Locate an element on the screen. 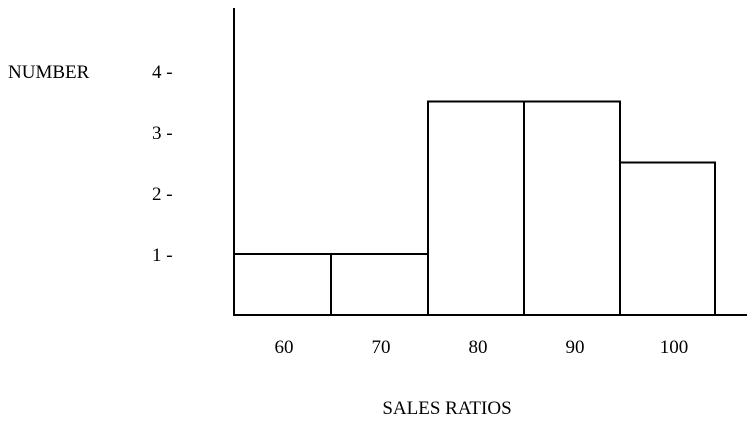 This screenshot has width=747, height=421. y-tick-label-1: 1 - is located at coordinates (162, 255).